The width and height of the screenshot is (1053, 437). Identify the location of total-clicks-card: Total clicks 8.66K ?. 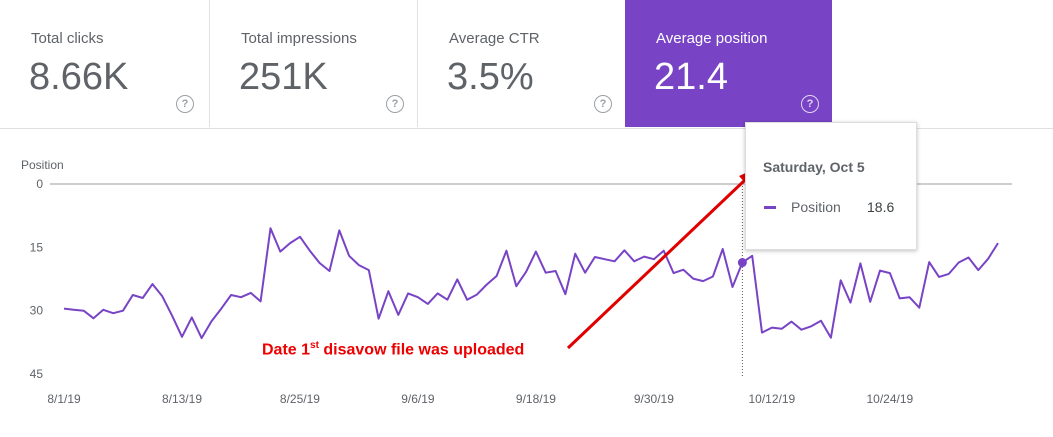
(104, 63).